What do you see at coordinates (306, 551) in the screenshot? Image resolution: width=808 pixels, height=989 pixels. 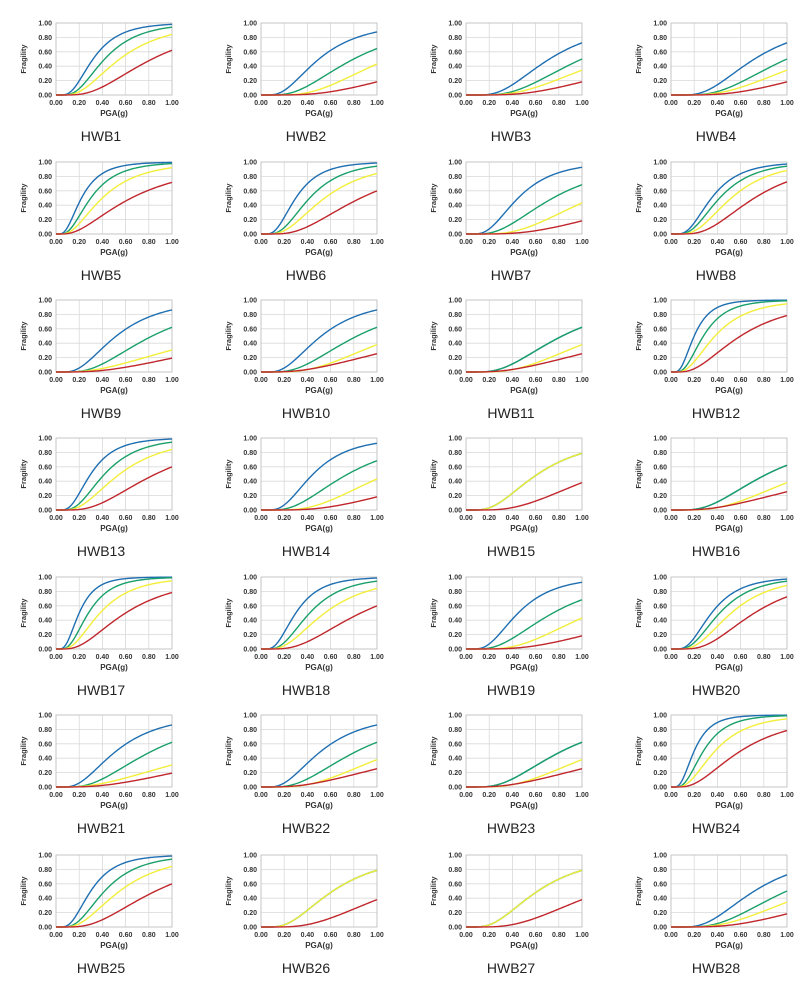 I see `chart-caption: HWB14` at bounding box center [306, 551].